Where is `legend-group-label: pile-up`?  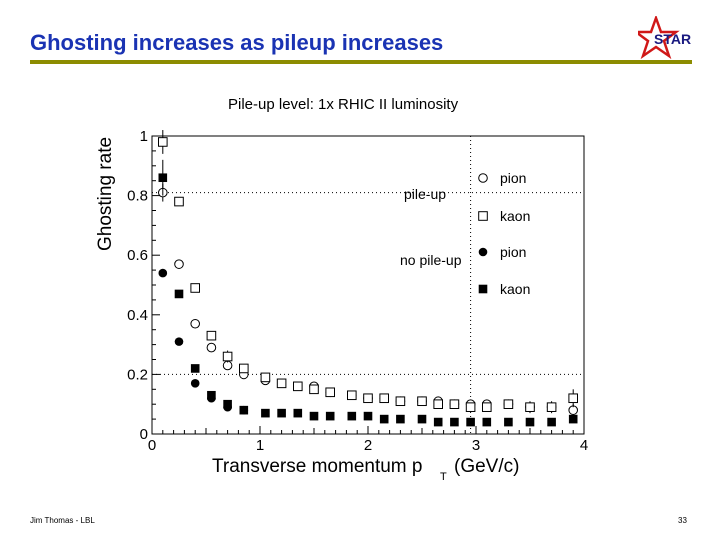 legend-group-label: pile-up is located at coordinates (425, 194).